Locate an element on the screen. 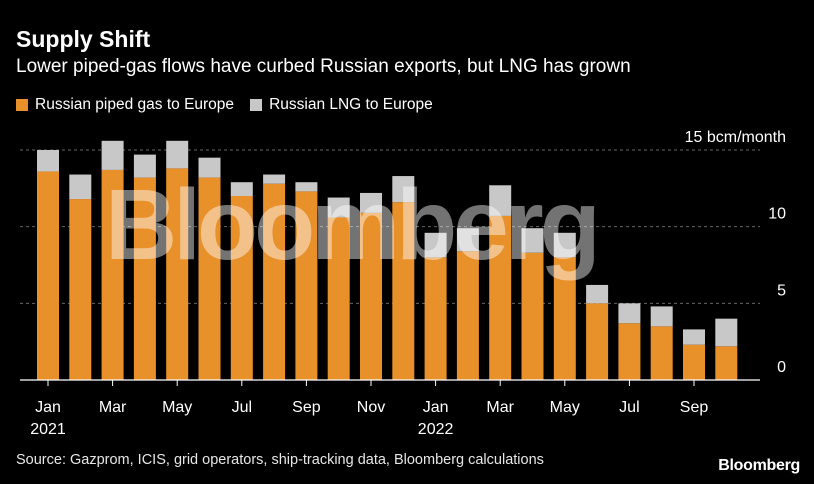 Image resolution: width=814 pixels, height=484 pixels. y-tick-label: 10 is located at coordinates (777, 214).